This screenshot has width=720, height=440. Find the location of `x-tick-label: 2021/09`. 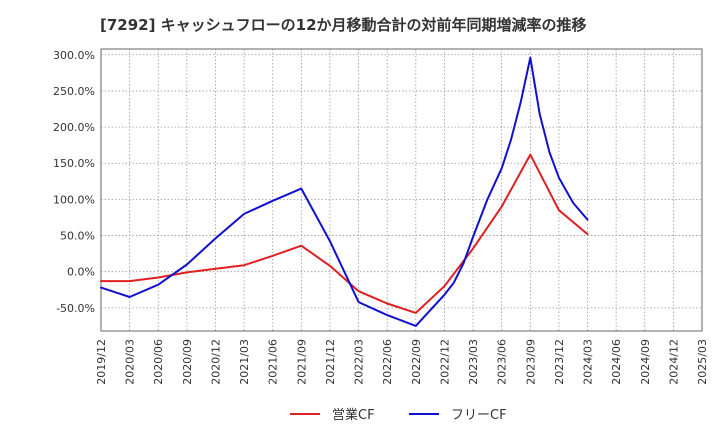

x-tick-label: 2021/09 is located at coordinates (301, 362).